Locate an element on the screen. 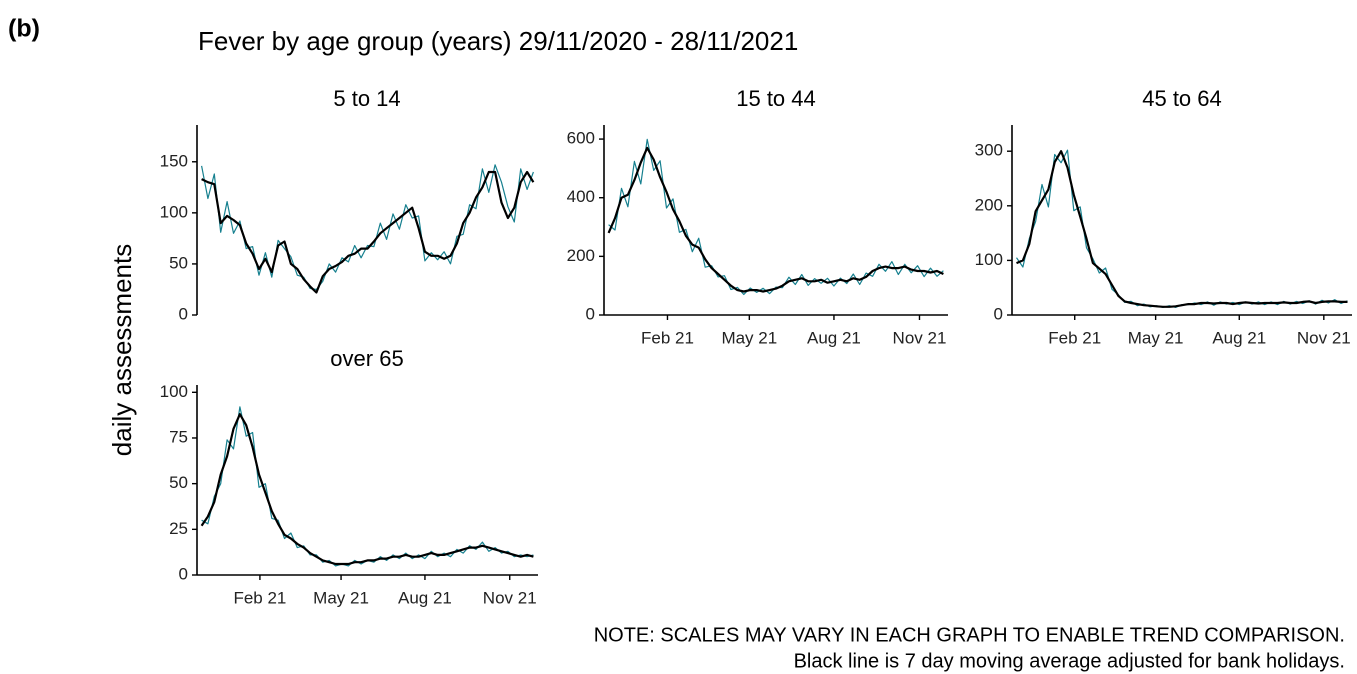 The height and width of the screenshot is (674, 1357). panel-title: 45 to 64 is located at coordinates (1182, 98).